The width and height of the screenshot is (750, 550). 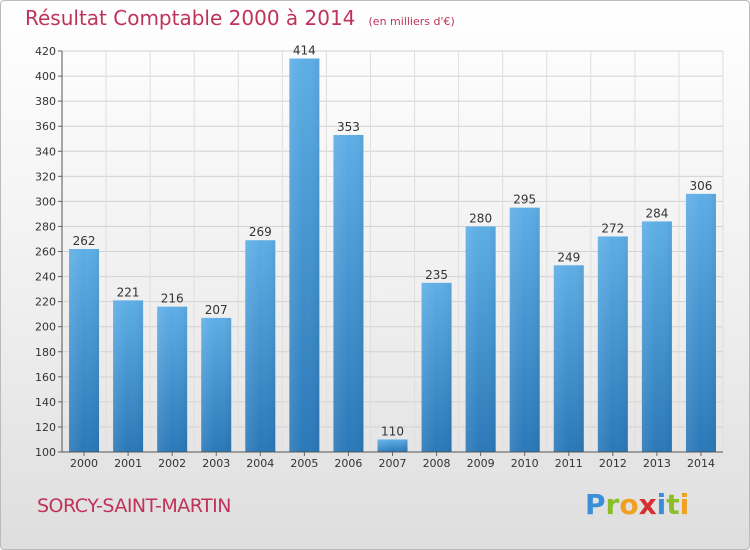 What do you see at coordinates (45, 327) in the screenshot?
I see `y-tick-label: 200` at bounding box center [45, 327].